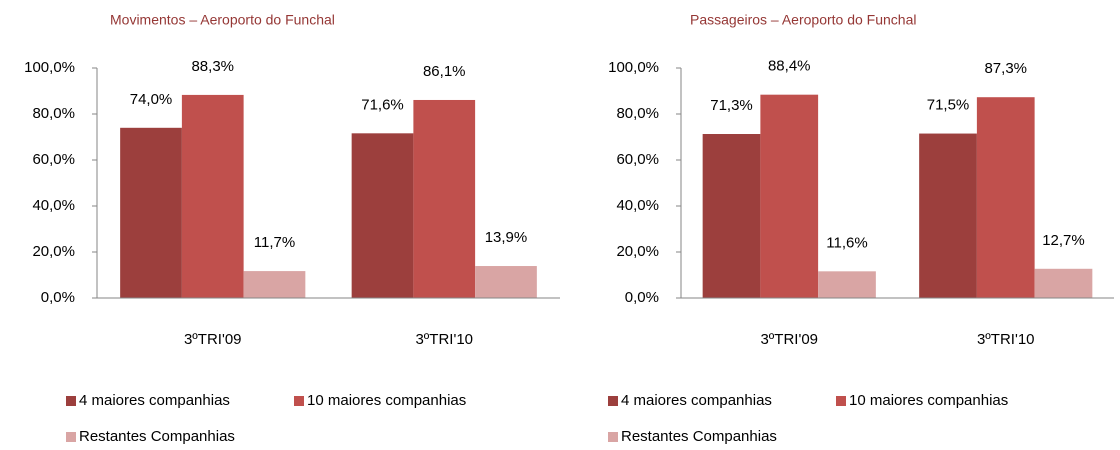 The width and height of the screenshot is (1120, 450). What do you see at coordinates (948, 105) in the screenshot?
I see `data-label: 71,5%` at bounding box center [948, 105].